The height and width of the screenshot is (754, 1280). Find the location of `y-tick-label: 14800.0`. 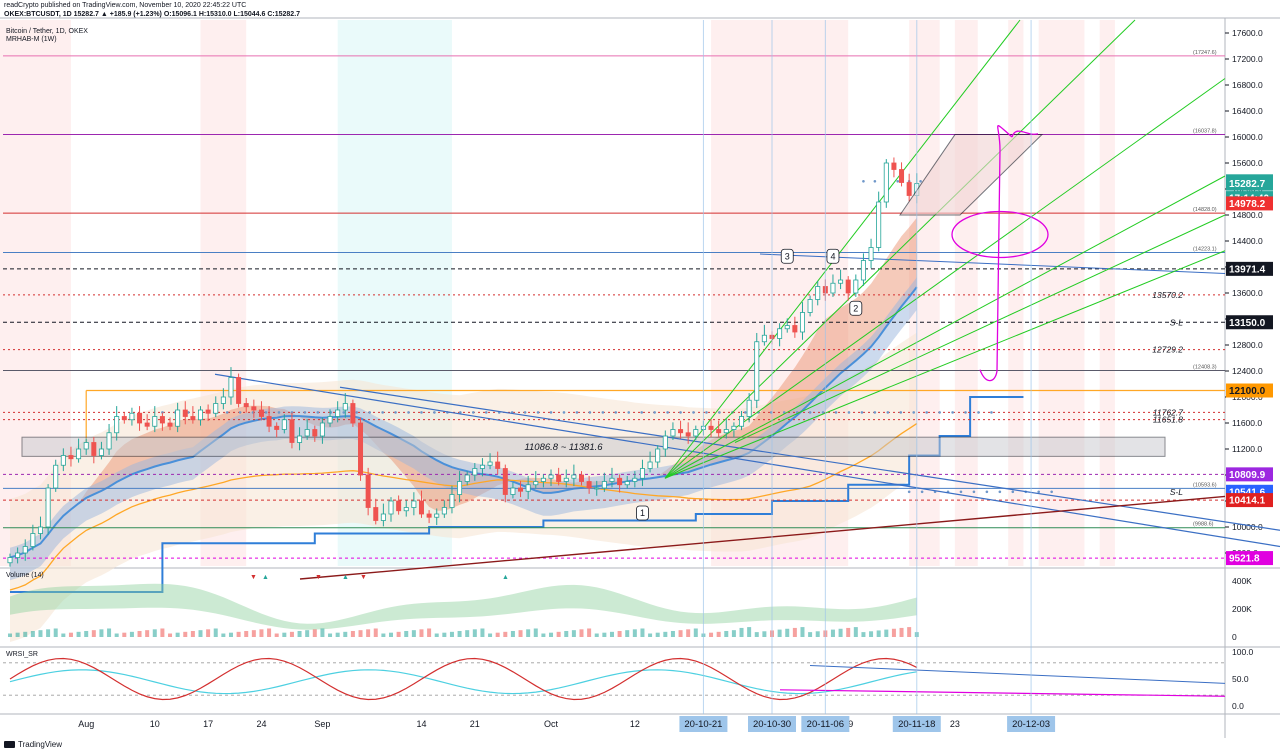

y-tick-label: 14800.0 is located at coordinates (1247, 215).